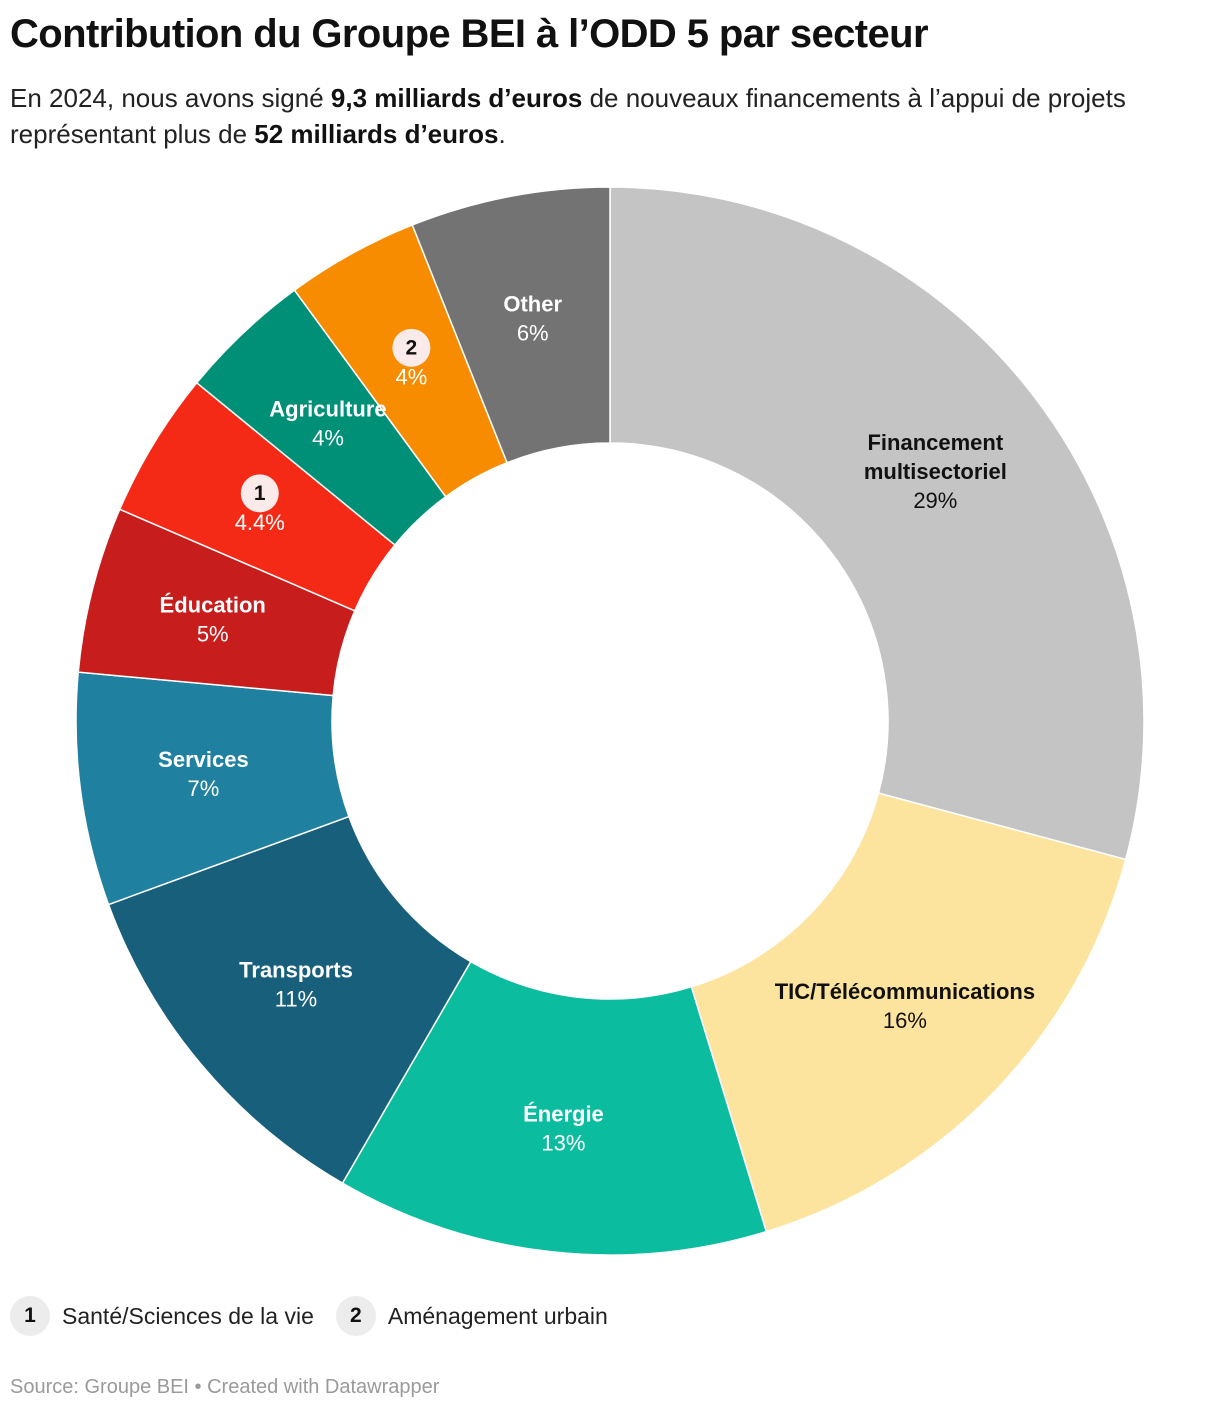 The image size is (1220, 1412). I want to click on slice-transports, so click(289, 1000).